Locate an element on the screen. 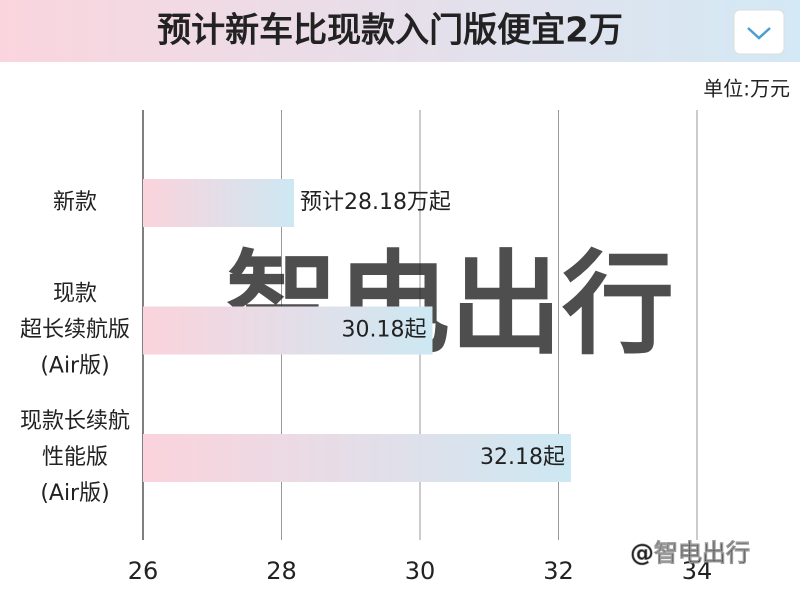 The height and width of the screenshot is (600, 800). x-tick-label: 34 is located at coordinates (697, 571).